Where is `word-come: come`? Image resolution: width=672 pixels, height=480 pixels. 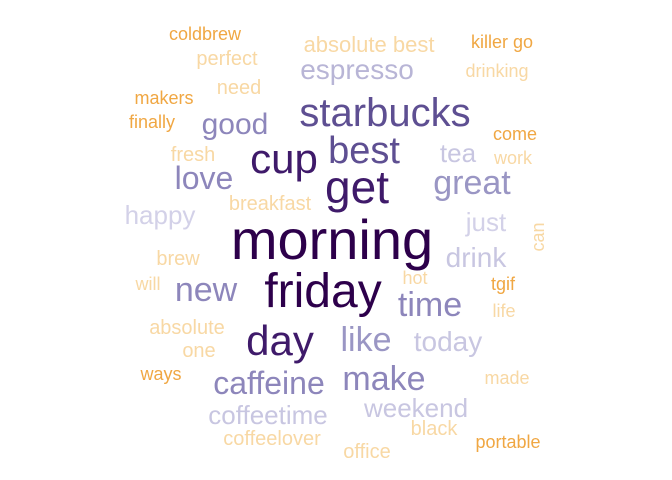
word-come: come is located at coordinates (515, 134).